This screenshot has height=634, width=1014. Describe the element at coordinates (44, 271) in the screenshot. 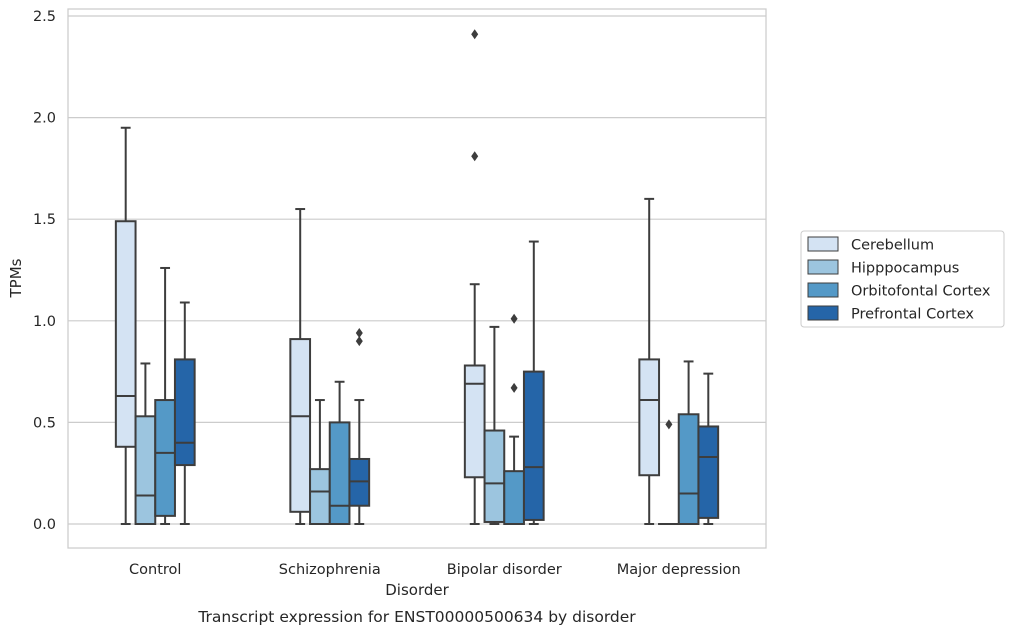

I see `y-tick-labels: 0.0 0.5 1.0 1.5 2.0 2.5` at that location.